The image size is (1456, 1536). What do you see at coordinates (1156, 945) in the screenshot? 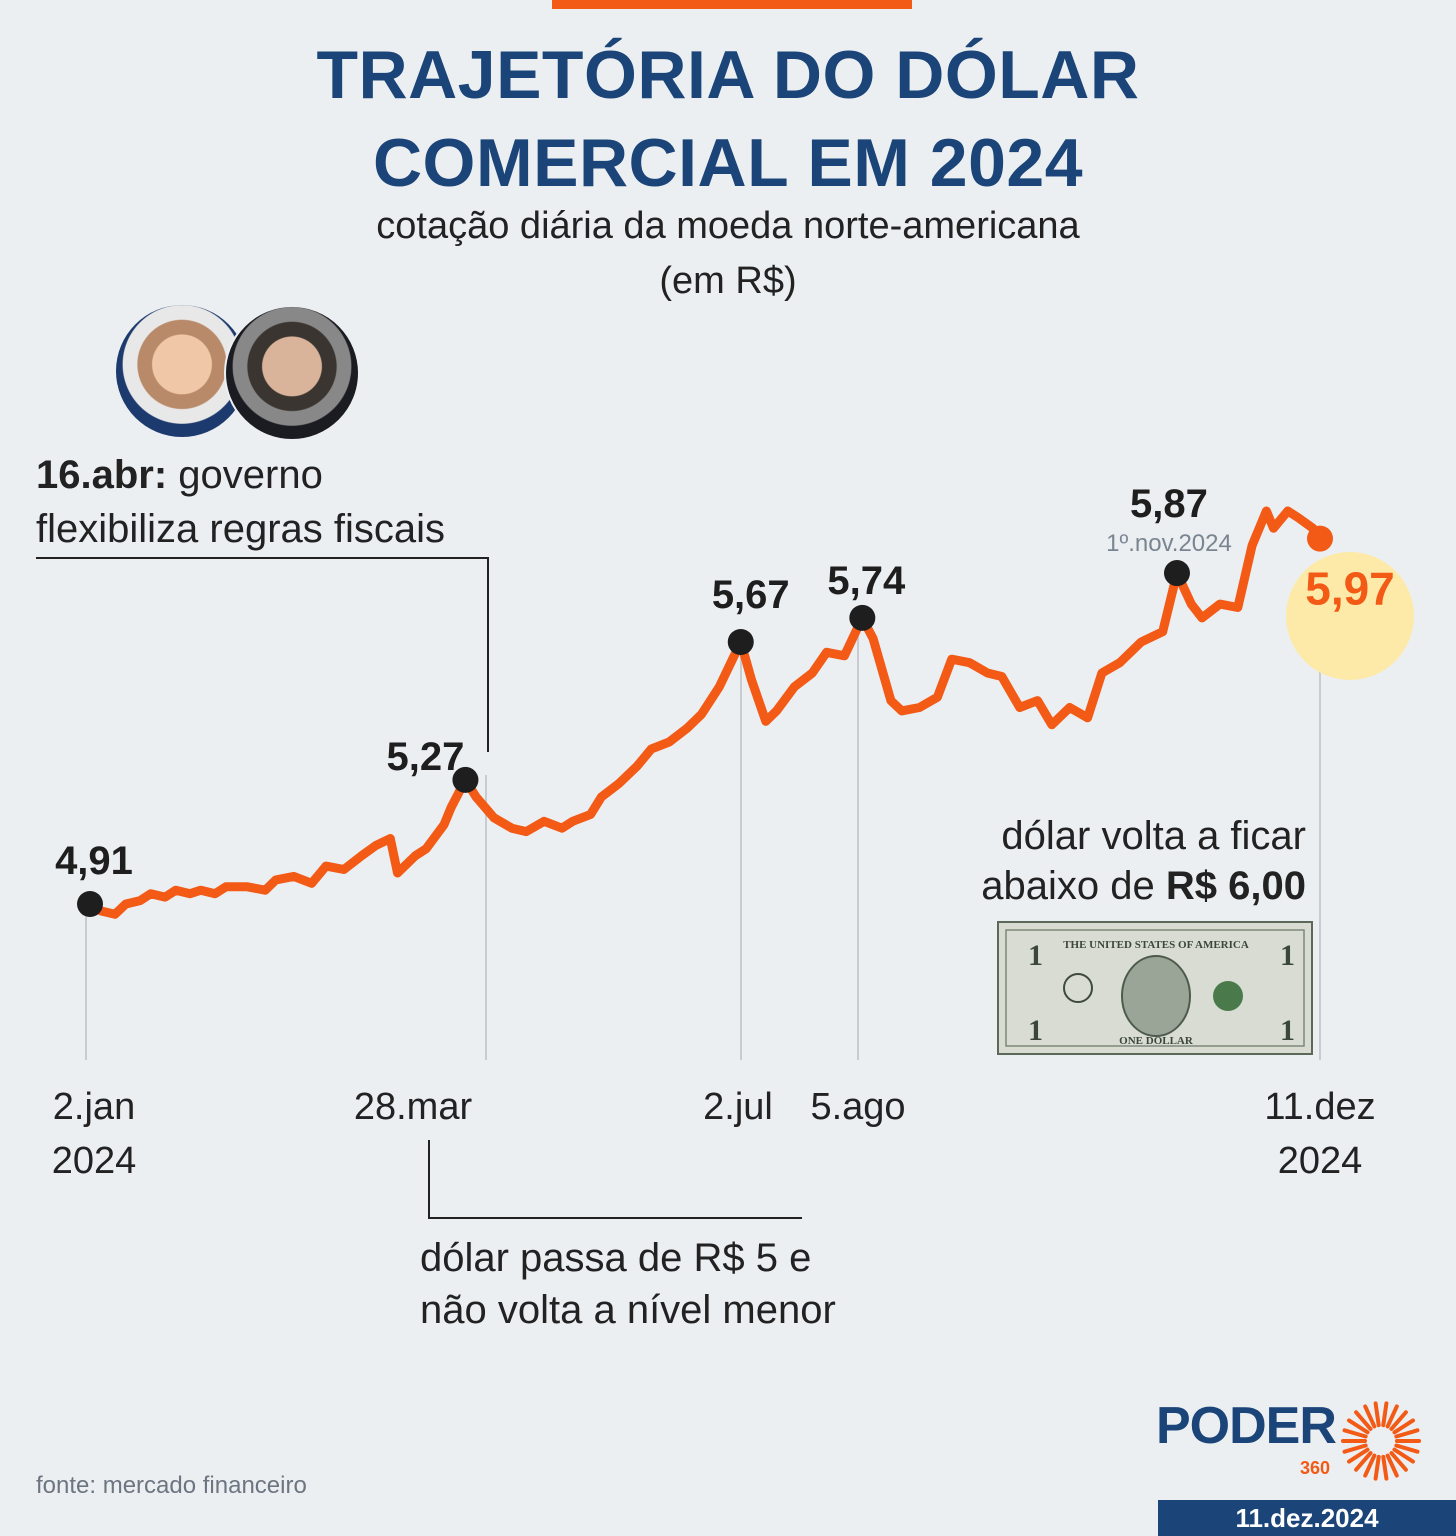
I see `bill-text-top: THE UNITED STATES OF AMERICA` at bounding box center [1156, 945].